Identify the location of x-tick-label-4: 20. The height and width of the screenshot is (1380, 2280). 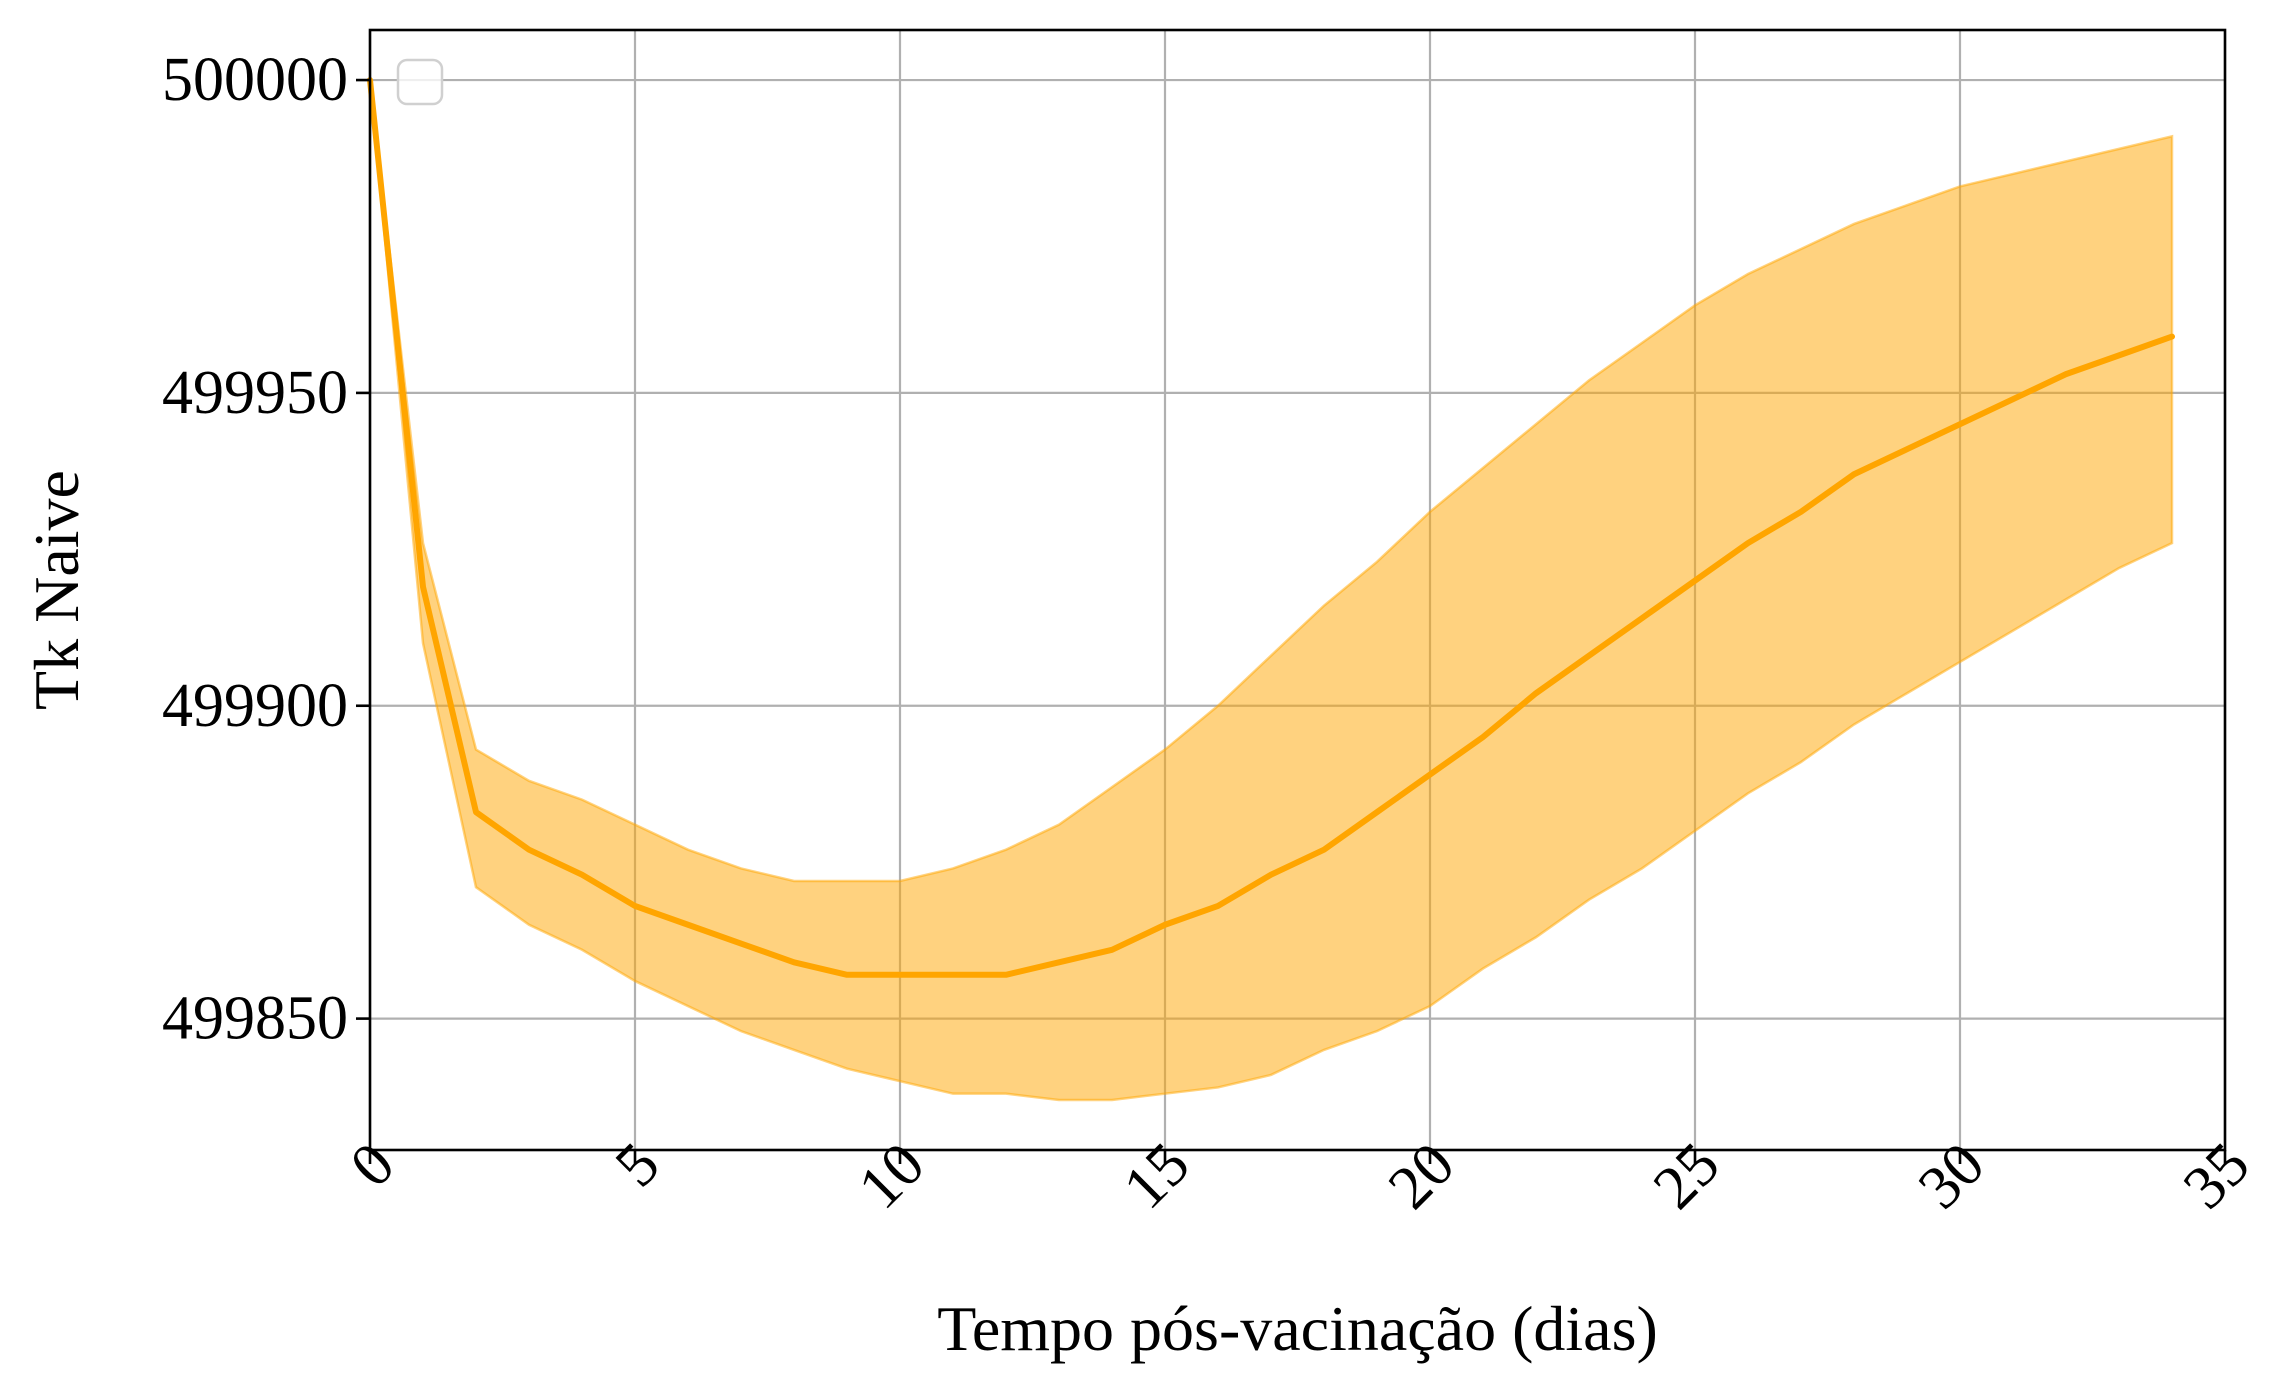
(1422, 1176).